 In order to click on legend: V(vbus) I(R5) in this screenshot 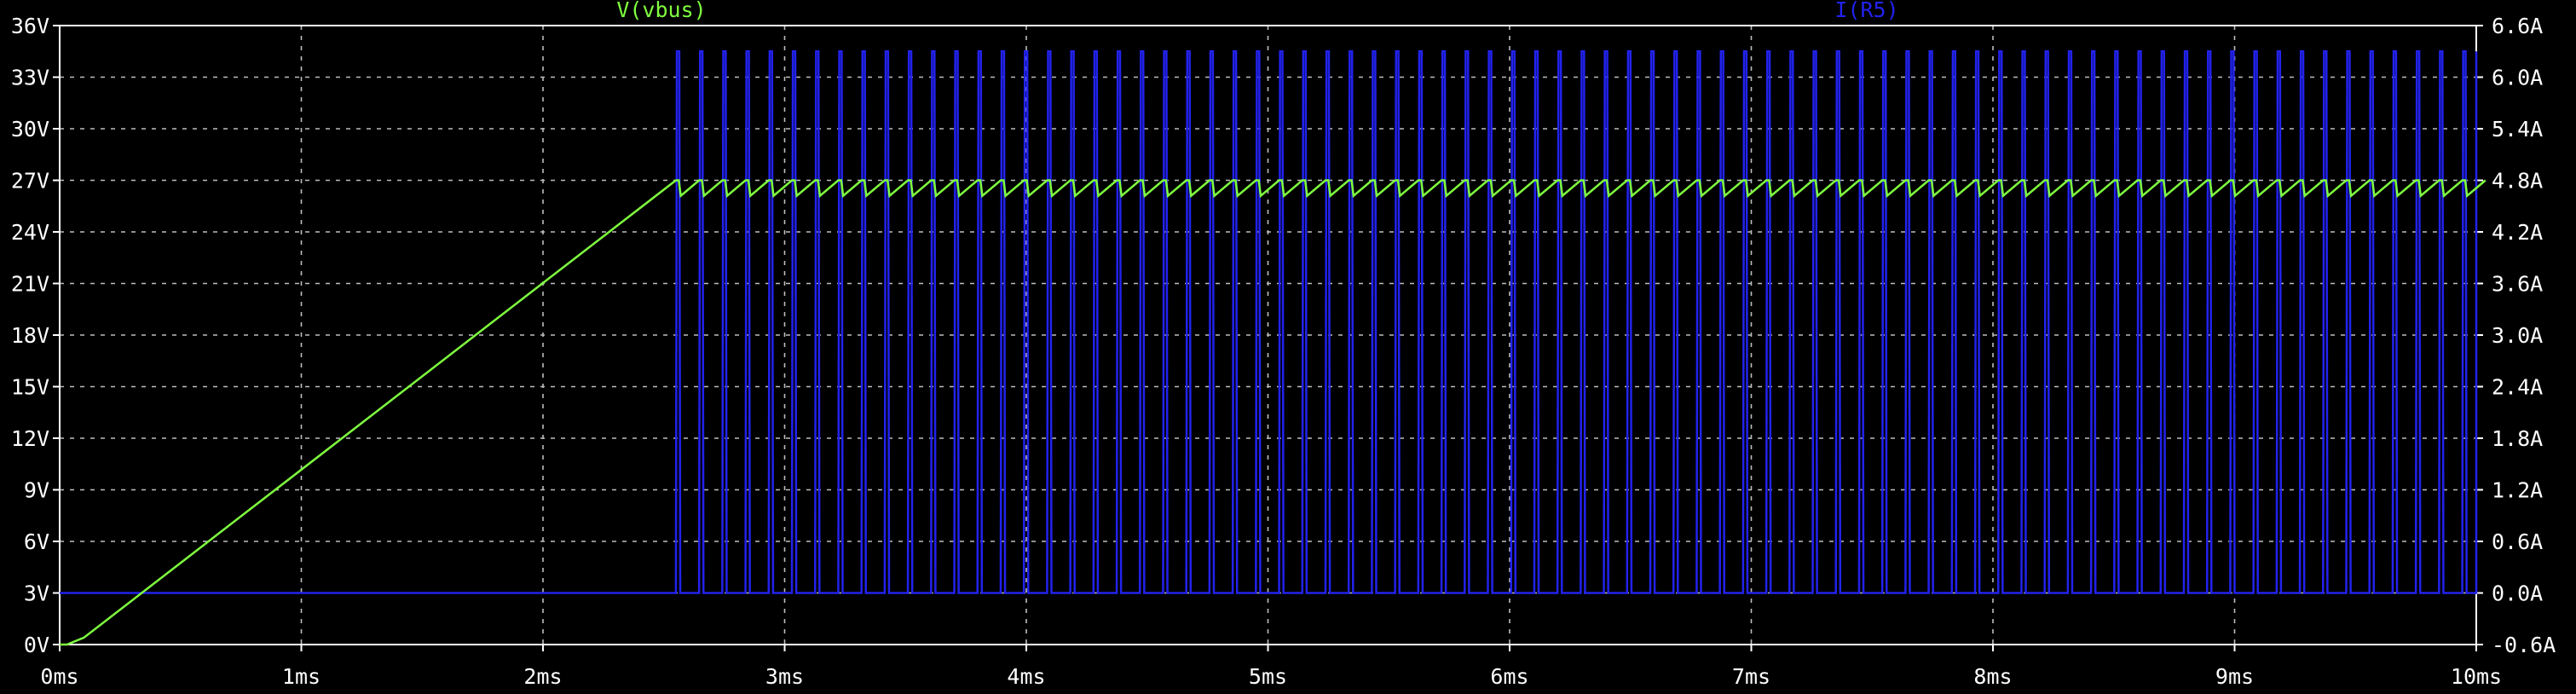, I will do `click(1257, 11)`.